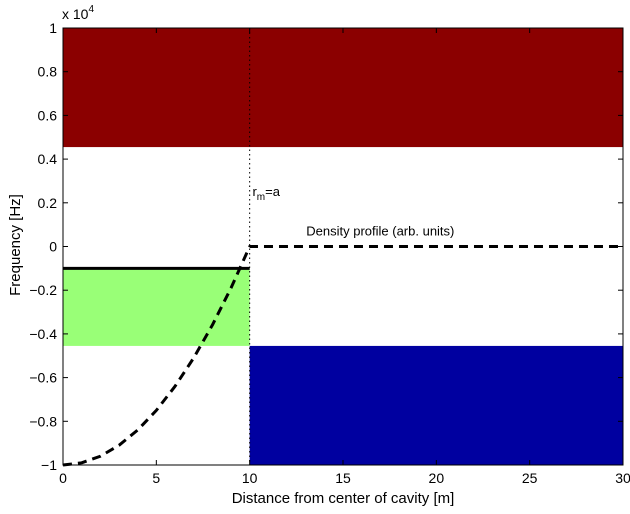 Image resolution: width=630 pixels, height=514 pixels. What do you see at coordinates (343, 498) in the screenshot?
I see `x-axis-label: Distance from center of cavity [m]` at bounding box center [343, 498].